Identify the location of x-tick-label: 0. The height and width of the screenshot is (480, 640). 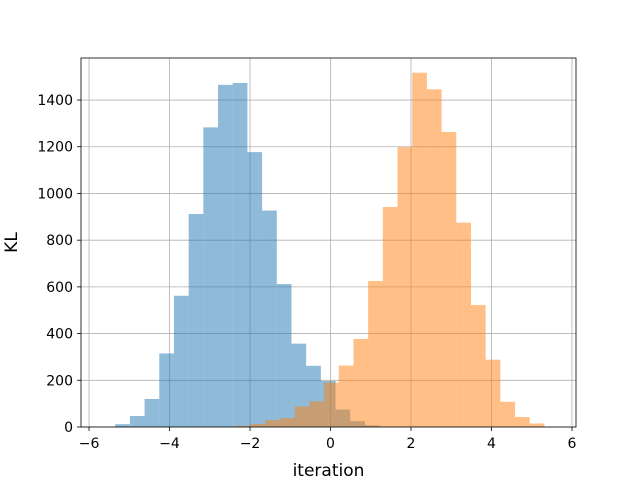
(330, 444).